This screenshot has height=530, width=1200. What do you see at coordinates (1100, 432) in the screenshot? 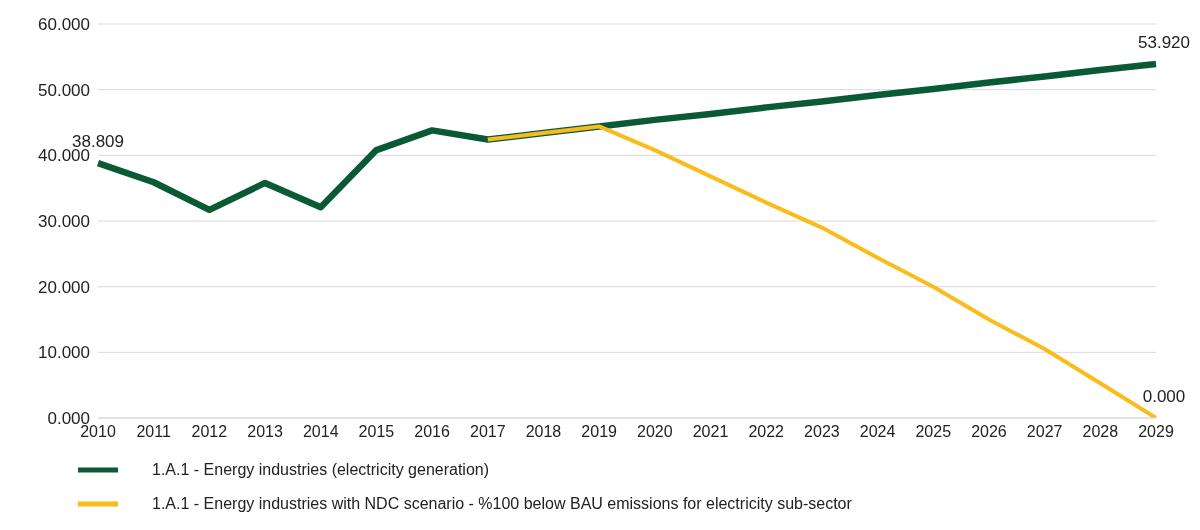
I see `x-tick-label: 2028` at bounding box center [1100, 432].